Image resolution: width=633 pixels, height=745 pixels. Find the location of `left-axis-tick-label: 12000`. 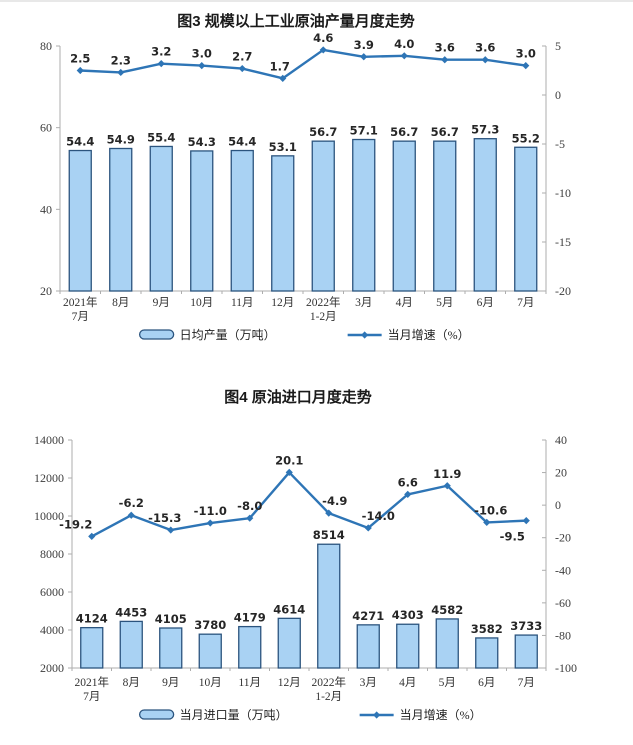

left-axis-tick-label: 12000 is located at coordinates (49, 478).